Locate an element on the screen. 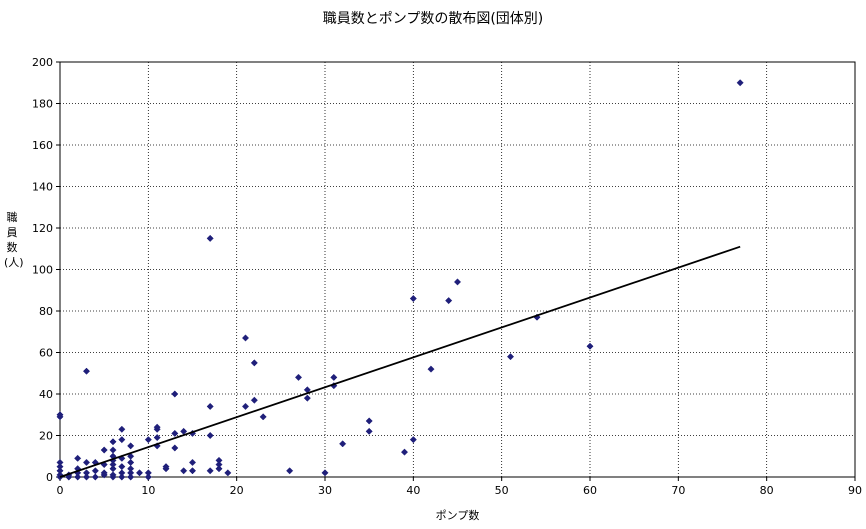 Image resolution: width=866 pixels, height=529 pixels. chart-title: 職員数とポンプ数の散布図(団体別) is located at coordinates (433, 19).